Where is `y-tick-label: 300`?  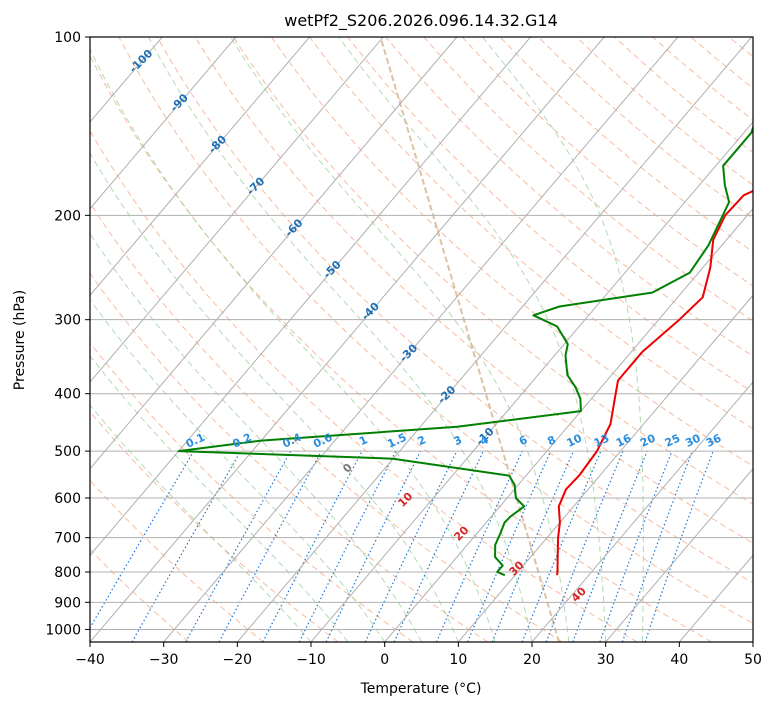
y-tick-label: 300 is located at coordinates (67, 321).